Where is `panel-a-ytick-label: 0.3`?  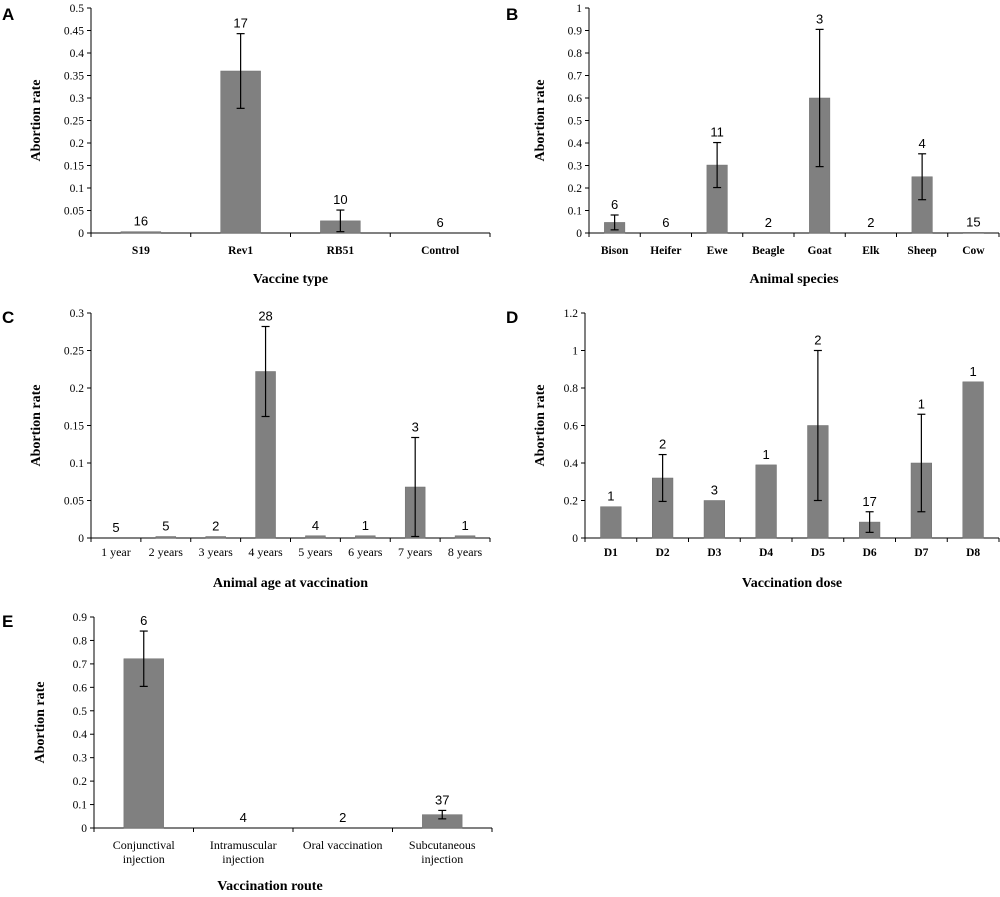 panel-a-ytick-label: 0.3 is located at coordinates (77, 99).